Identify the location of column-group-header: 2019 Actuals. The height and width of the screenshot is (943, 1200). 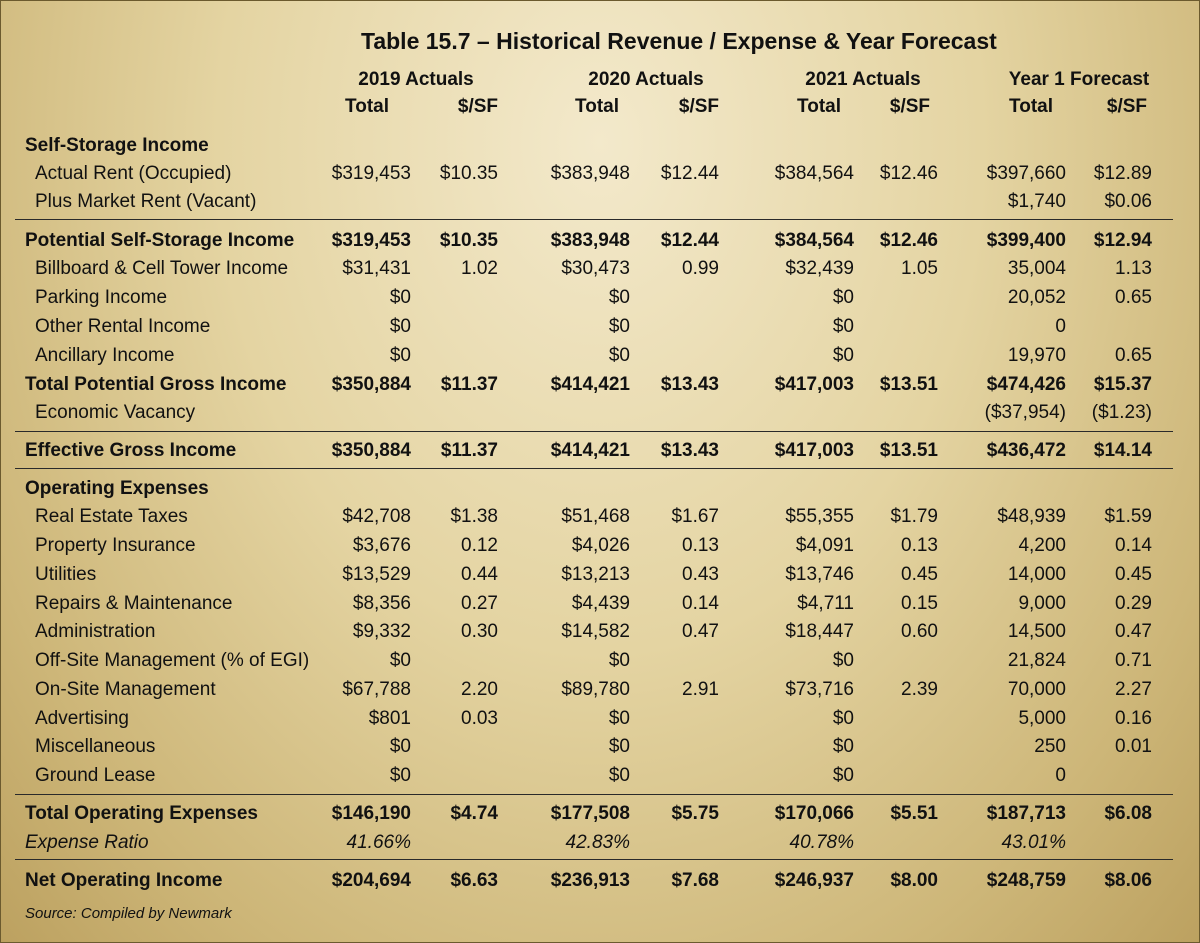
(416, 79).